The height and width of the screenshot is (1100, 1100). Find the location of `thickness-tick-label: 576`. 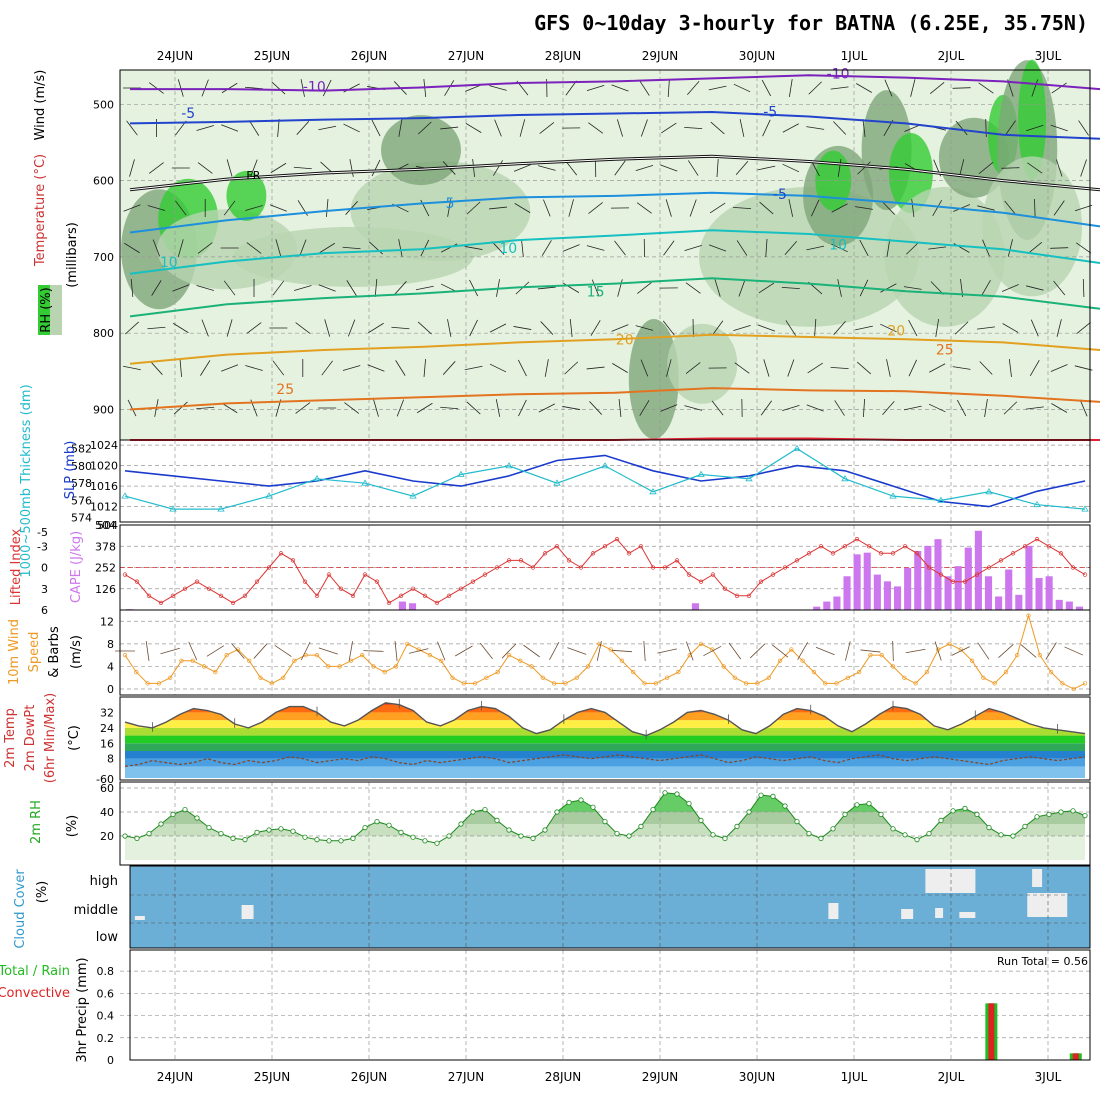

thickness-tick-label: 576 is located at coordinates (81, 500).